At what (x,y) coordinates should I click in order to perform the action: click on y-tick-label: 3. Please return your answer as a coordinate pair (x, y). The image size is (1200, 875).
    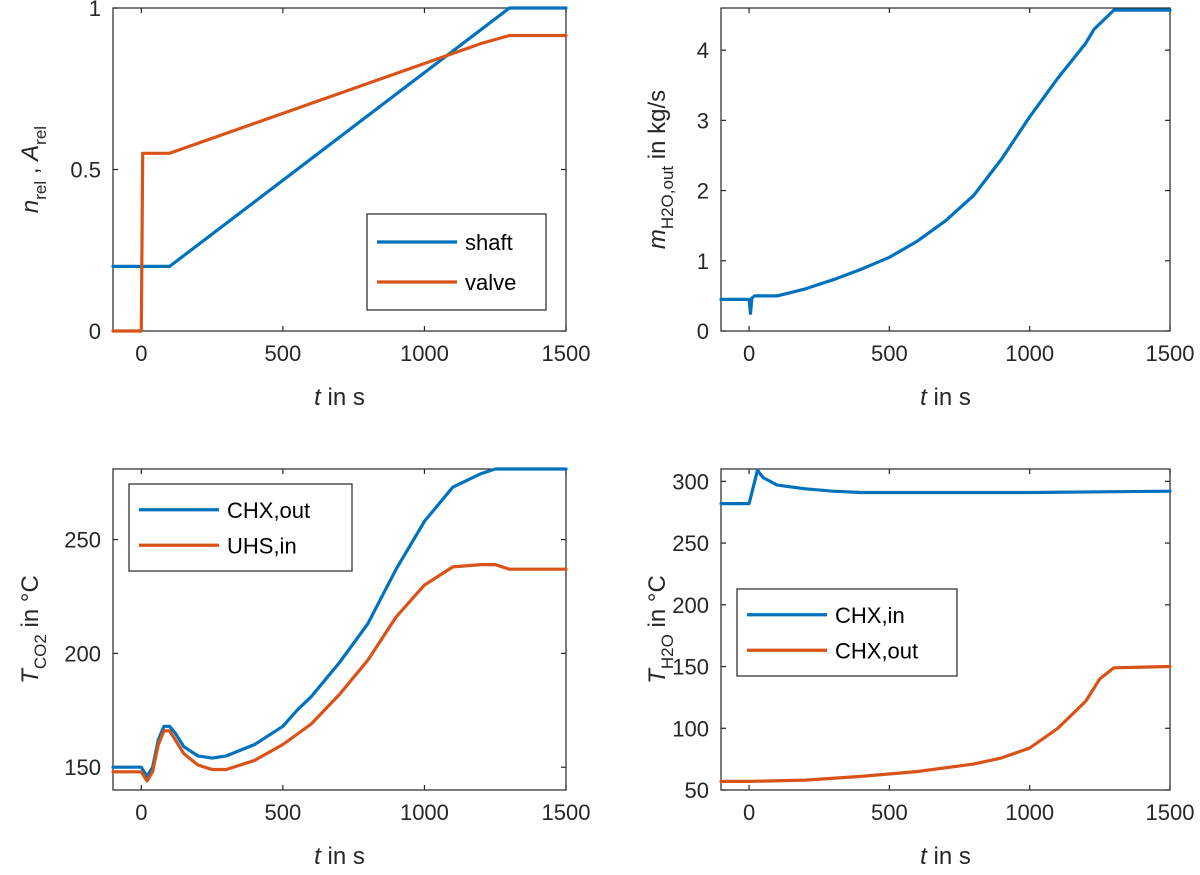
    Looking at the image, I should click on (703, 120).